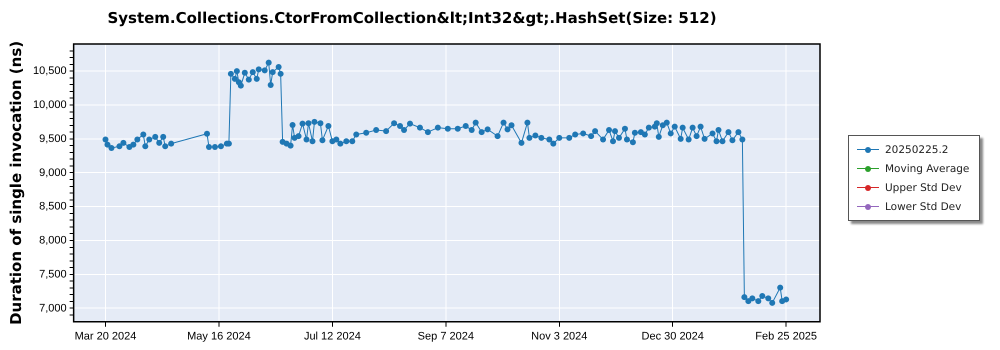  What do you see at coordinates (53, 172) in the screenshot?
I see `y-tick-label: 9,000` at bounding box center [53, 172].